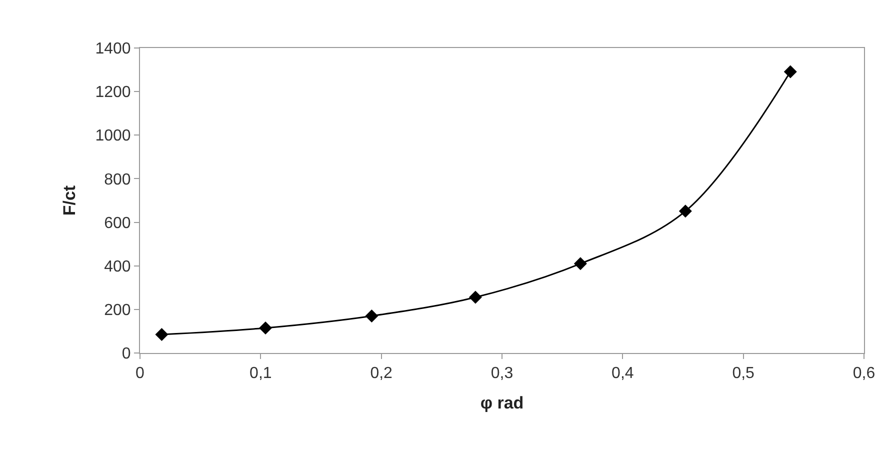  What do you see at coordinates (864, 373) in the screenshot?
I see `x-tick-label: 0,6` at bounding box center [864, 373].